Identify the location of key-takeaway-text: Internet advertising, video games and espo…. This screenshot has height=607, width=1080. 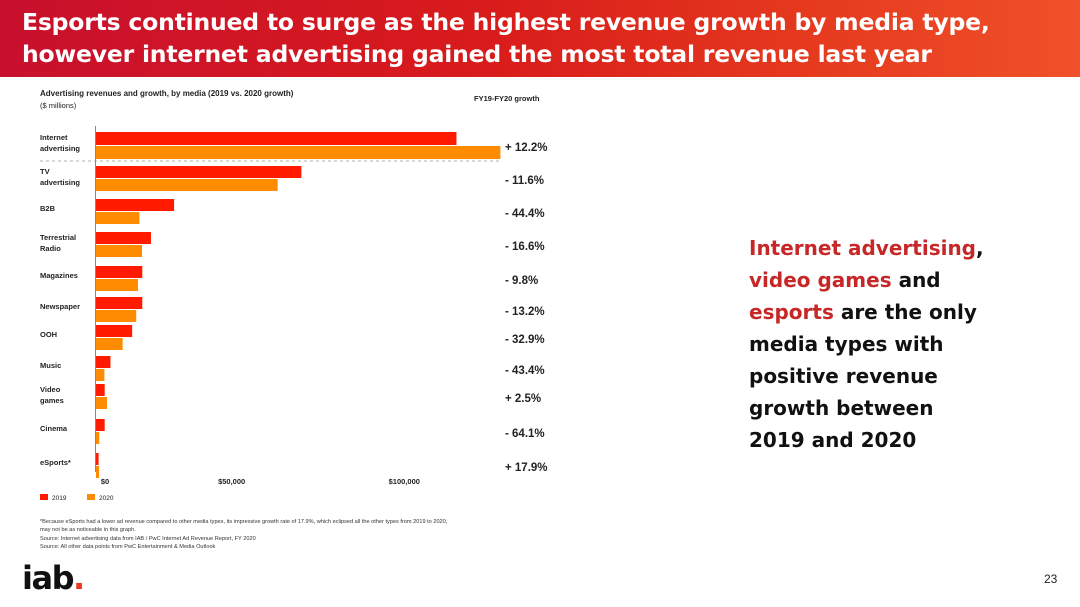
(899, 344).